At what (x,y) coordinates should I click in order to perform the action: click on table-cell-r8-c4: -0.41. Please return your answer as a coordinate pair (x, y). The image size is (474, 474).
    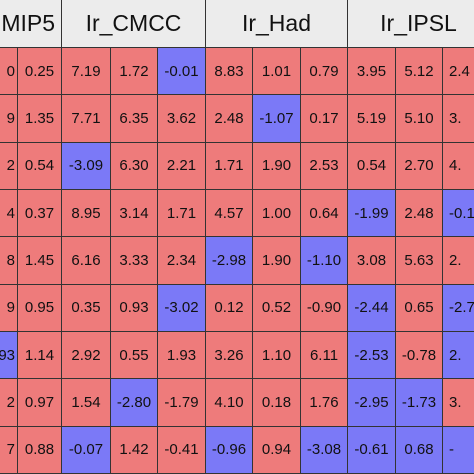
    Looking at the image, I should click on (182, 450).